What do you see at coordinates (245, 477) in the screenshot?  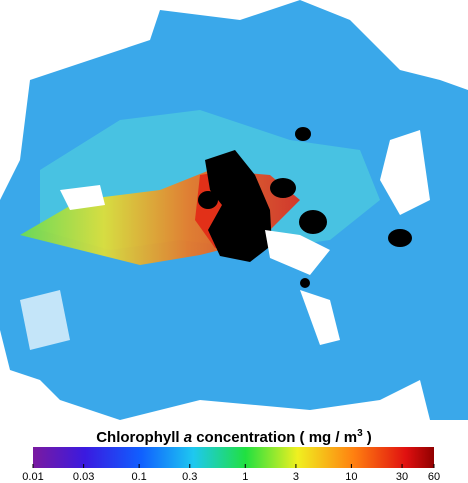 I see `tick-label: 1` at bounding box center [245, 477].